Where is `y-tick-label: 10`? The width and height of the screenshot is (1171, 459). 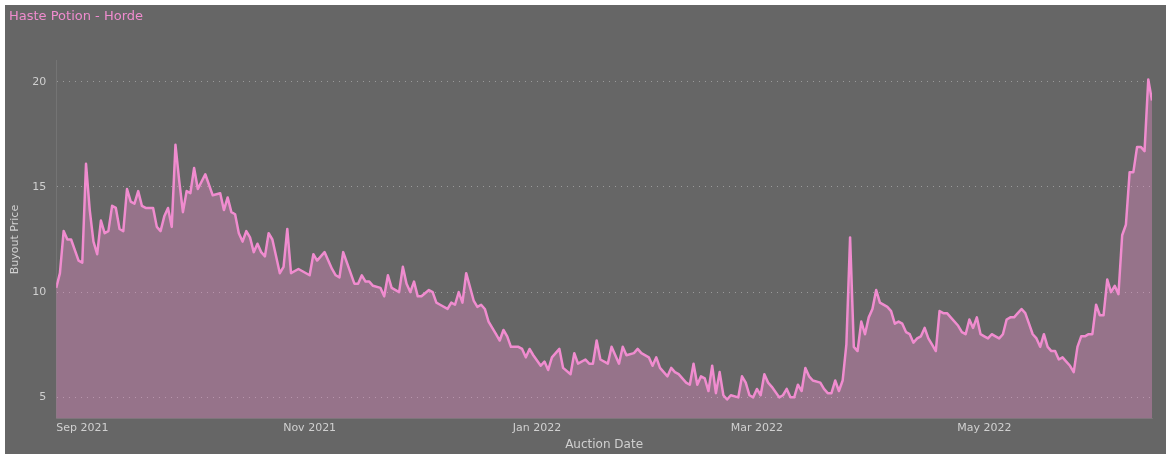 y-tick-label: 10 is located at coordinates (39, 291).